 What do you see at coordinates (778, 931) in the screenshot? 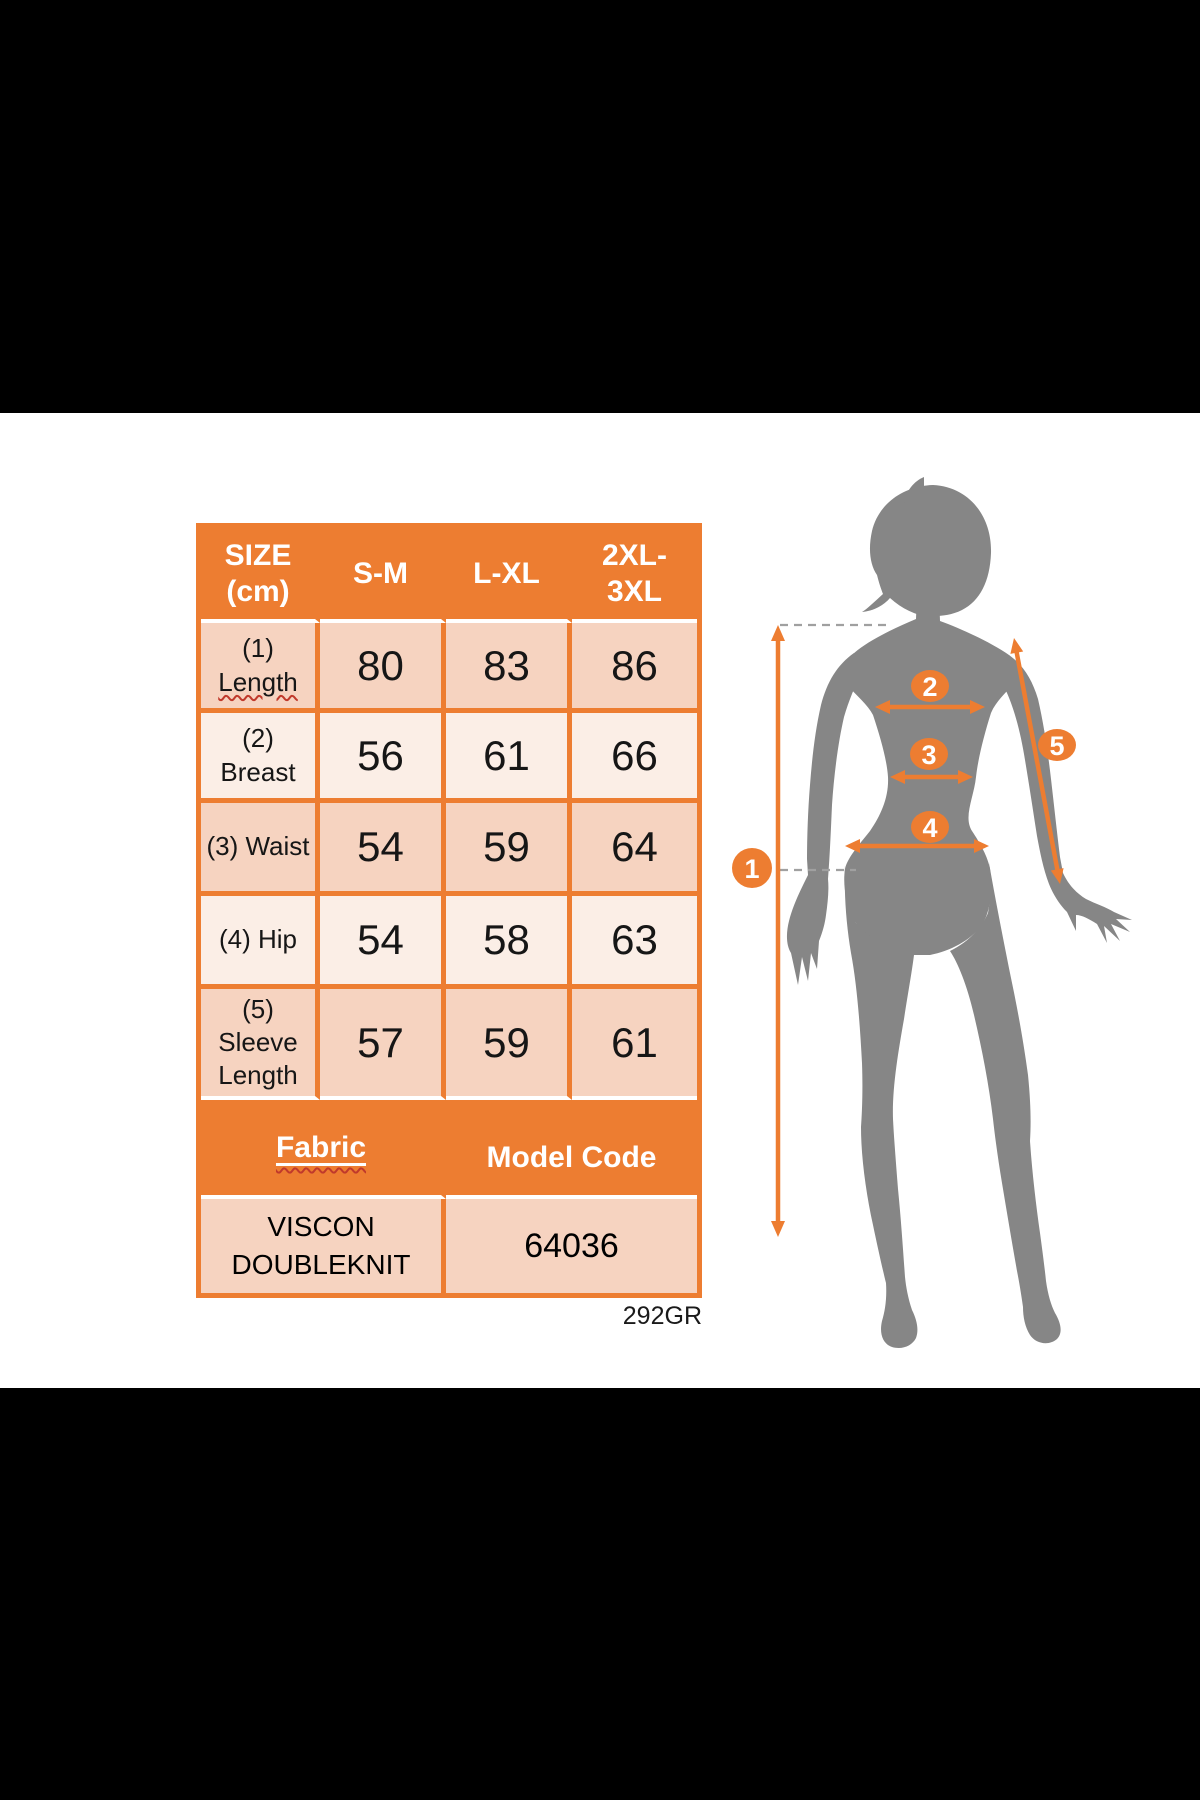
I see `length-arrow` at bounding box center [778, 931].